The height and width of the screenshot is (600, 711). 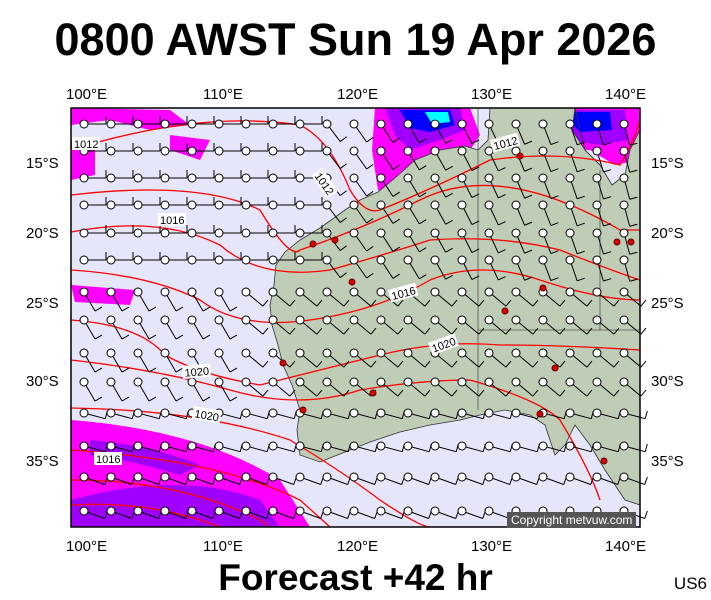 I want to click on region-code: US6, so click(x=690, y=583).